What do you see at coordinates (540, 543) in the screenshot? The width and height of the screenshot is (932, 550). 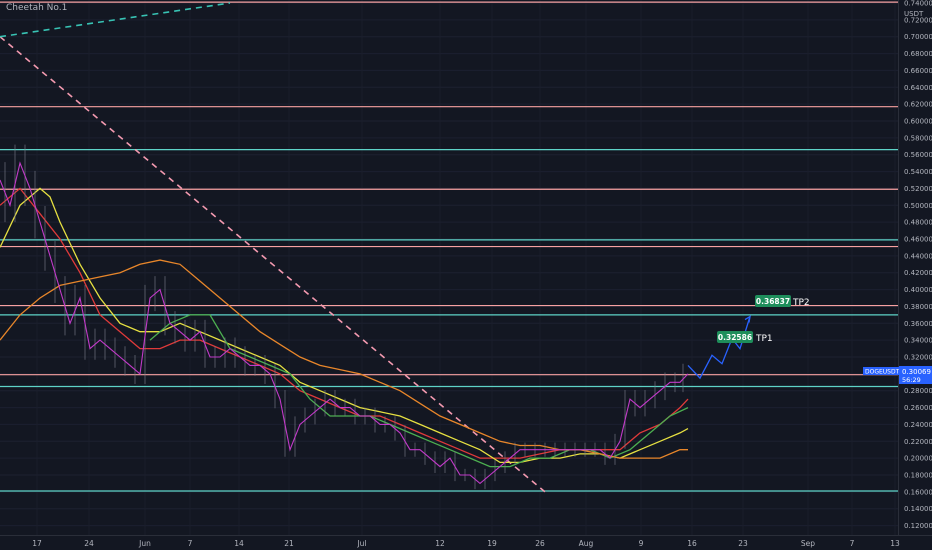 I see `x-tick-label: 26` at bounding box center [540, 543].